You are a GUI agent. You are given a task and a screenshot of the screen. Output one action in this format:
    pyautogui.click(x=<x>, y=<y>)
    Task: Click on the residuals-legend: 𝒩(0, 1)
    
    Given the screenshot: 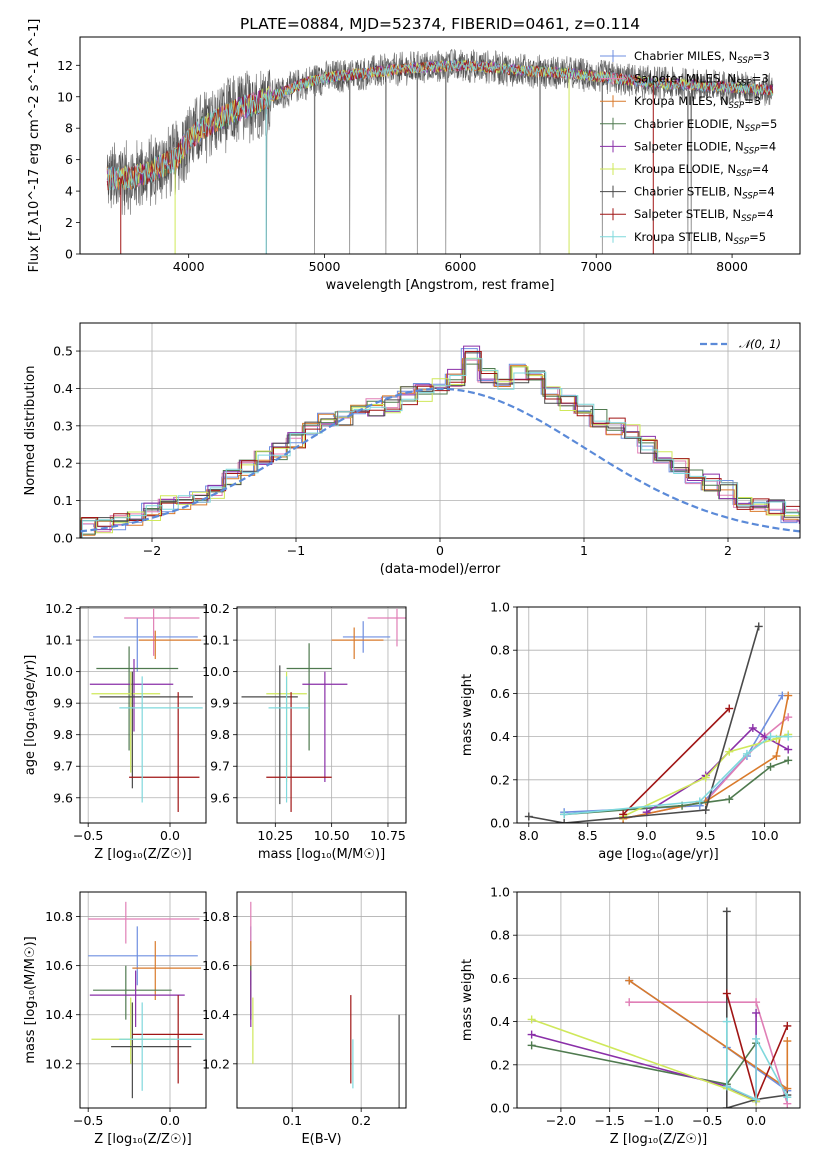 What is the action you would take?
    pyautogui.click(x=740, y=344)
    